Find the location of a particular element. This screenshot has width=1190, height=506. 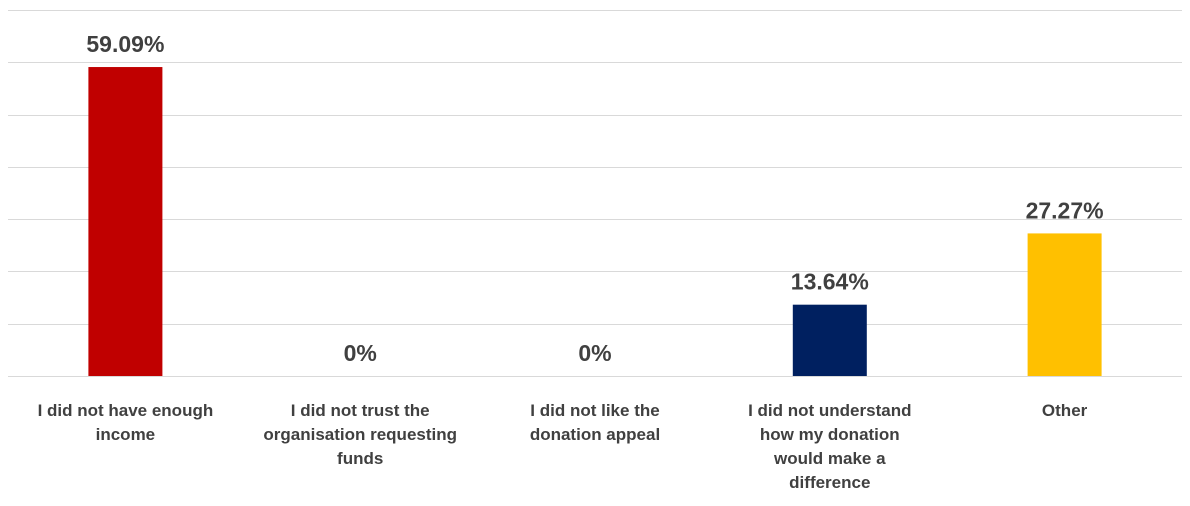

category-label-line: donation appeal is located at coordinates (595, 434).